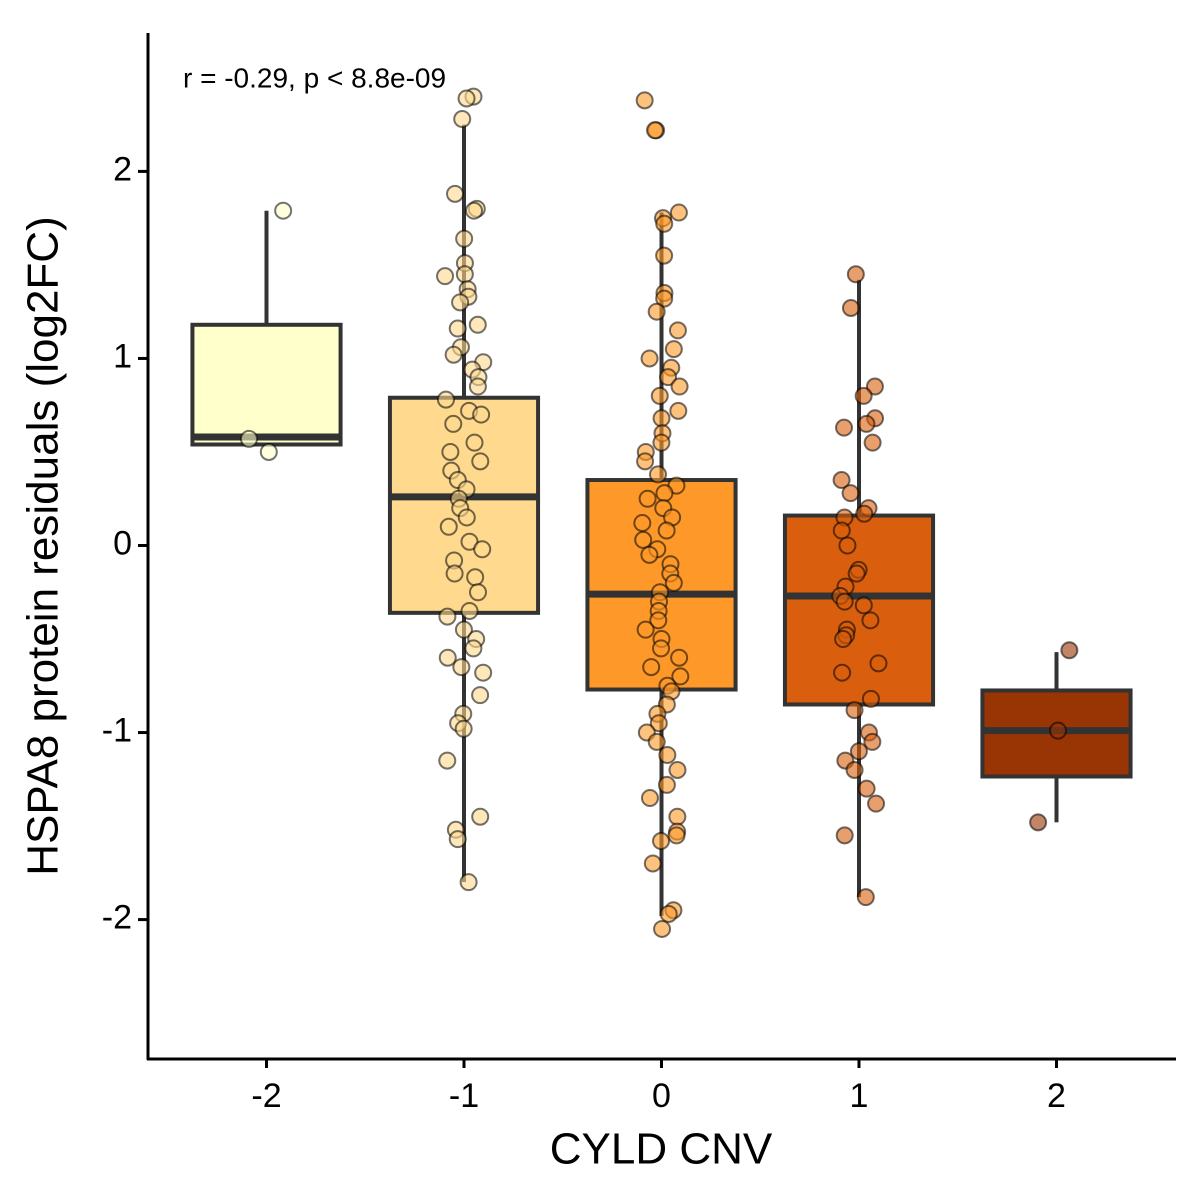 This screenshot has width=1200, height=1200. I want to click on x-tick-label: -2, so click(266, 1096).